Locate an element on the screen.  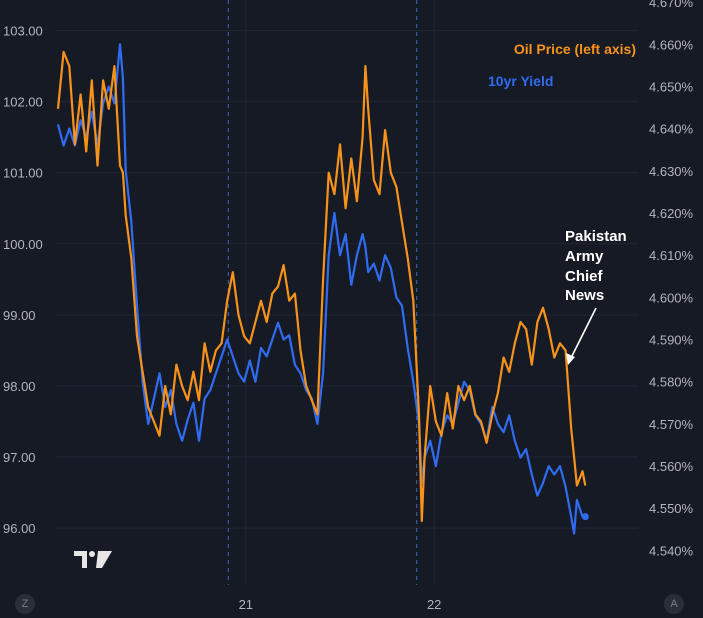
left-tick-label: 100.00 is located at coordinates (23, 244).